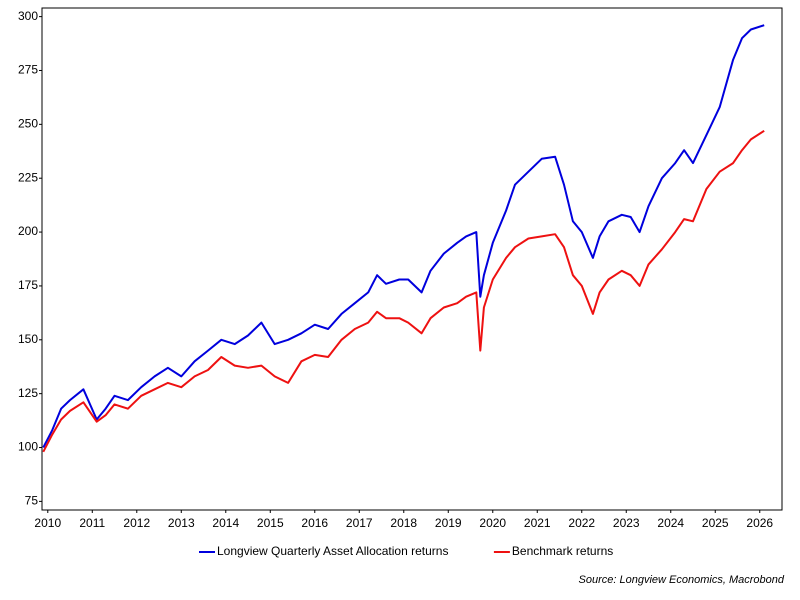 Image resolution: width=800 pixels, height=600 pixels. I want to click on x-tick-label: 2023, so click(626, 523).